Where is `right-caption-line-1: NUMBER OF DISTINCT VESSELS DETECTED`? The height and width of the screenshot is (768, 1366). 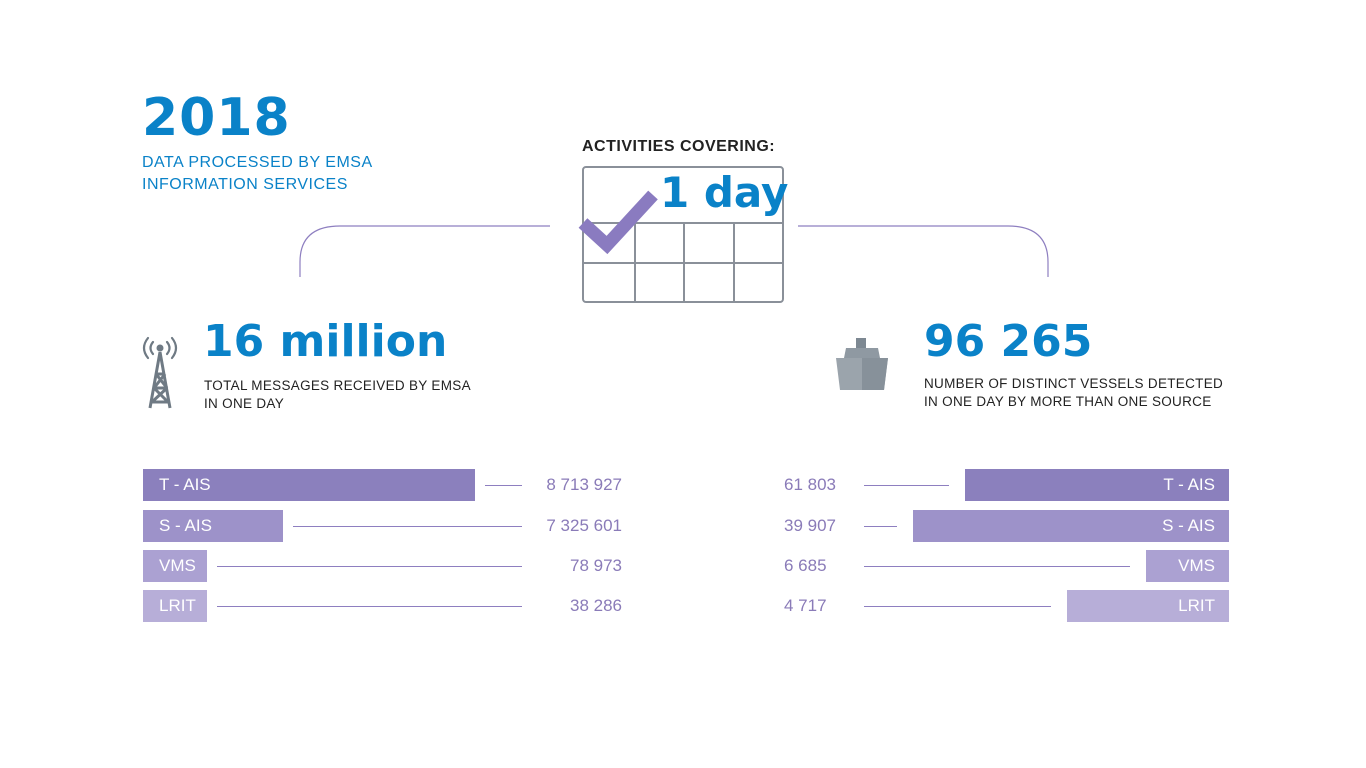
right-caption-line-1: NUMBER OF DISTINCT VESSELS DETECTED is located at coordinates (1074, 383).